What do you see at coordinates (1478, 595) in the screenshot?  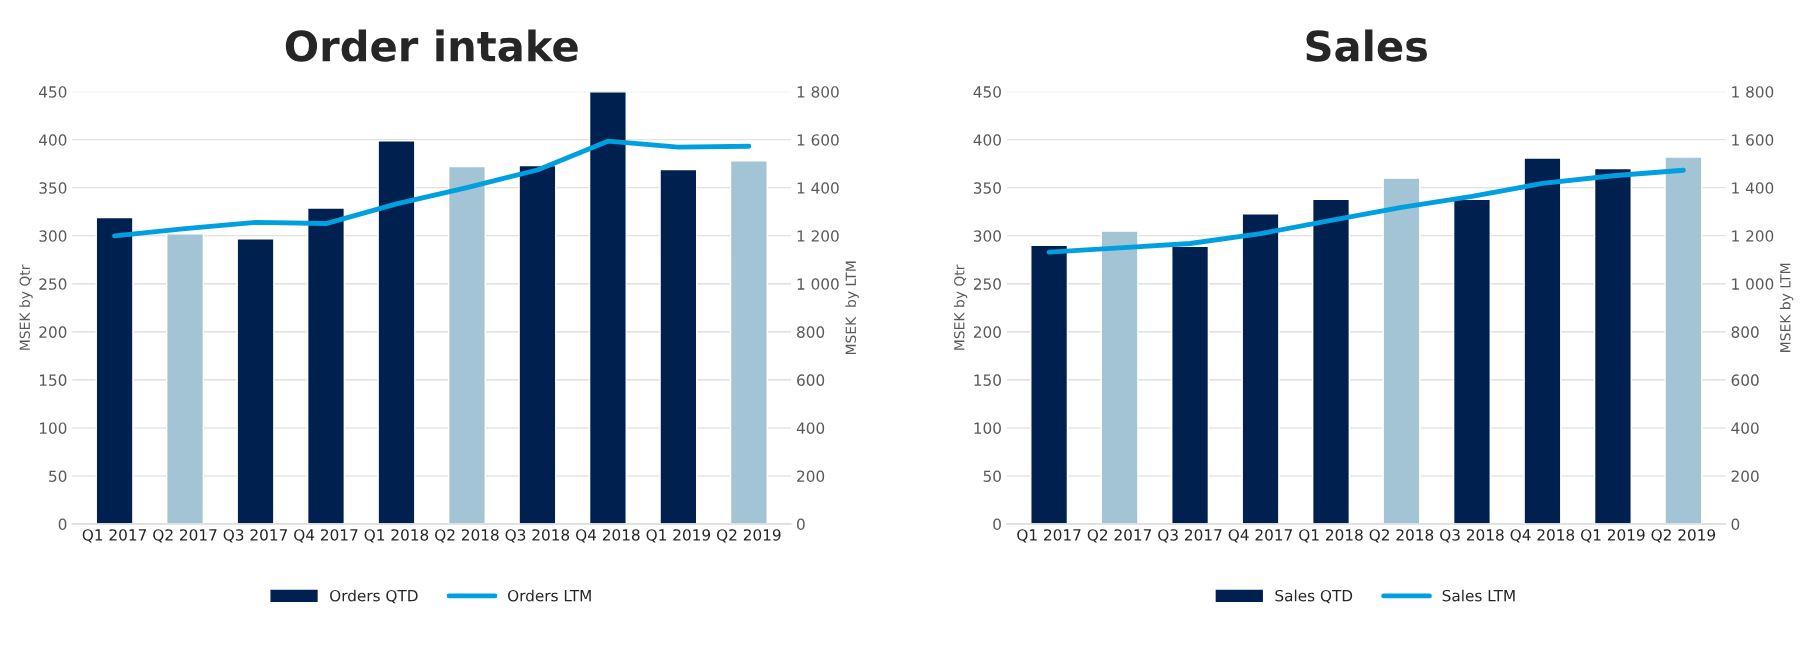 I see `legend-label: Sales LTM` at bounding box center [1478, 595].